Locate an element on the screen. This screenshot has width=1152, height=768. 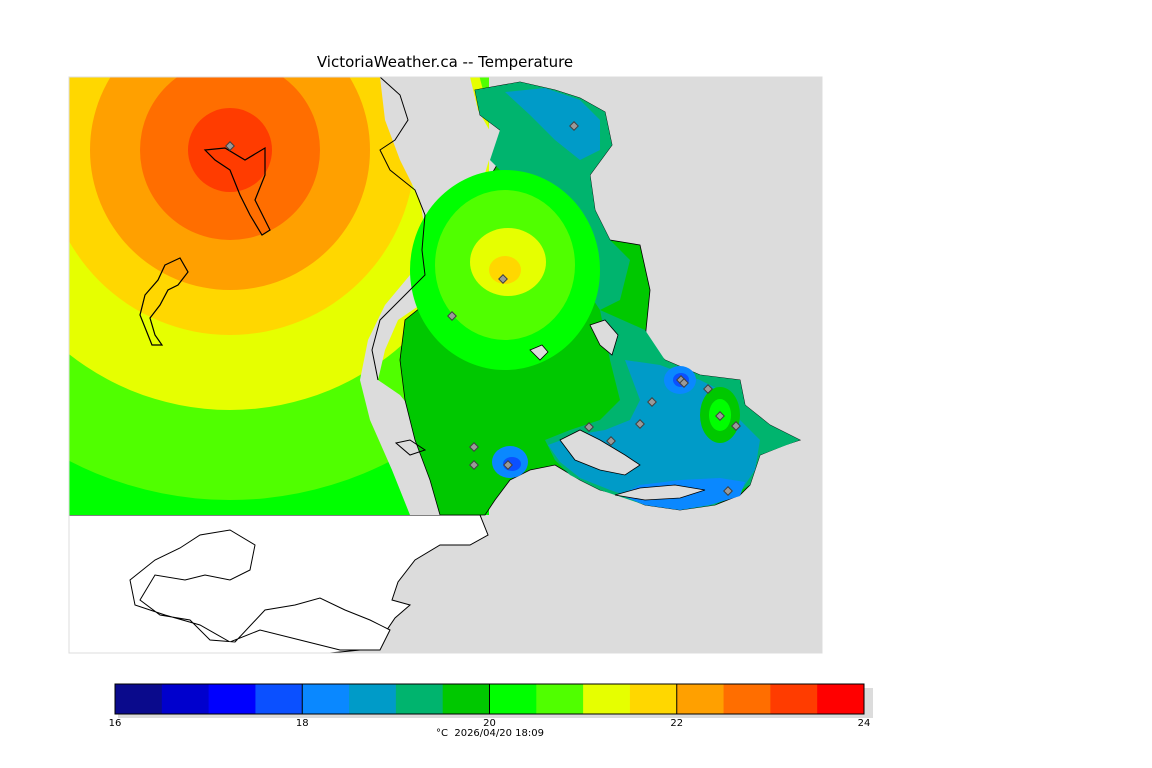
colorbar-bands is located at coordinates (489, 699).